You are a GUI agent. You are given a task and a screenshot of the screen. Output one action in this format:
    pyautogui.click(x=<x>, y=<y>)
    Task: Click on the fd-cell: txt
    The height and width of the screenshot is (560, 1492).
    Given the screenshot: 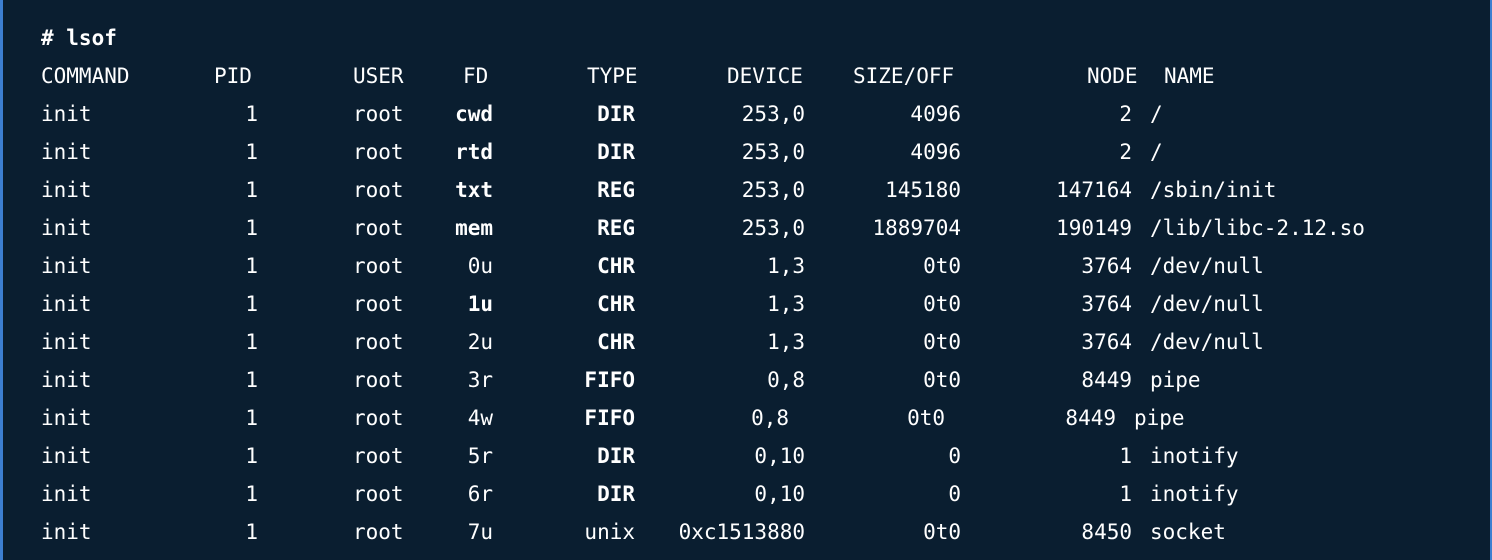 What is the action you would take?
    pyautogui.click(x=474, y=190)
    